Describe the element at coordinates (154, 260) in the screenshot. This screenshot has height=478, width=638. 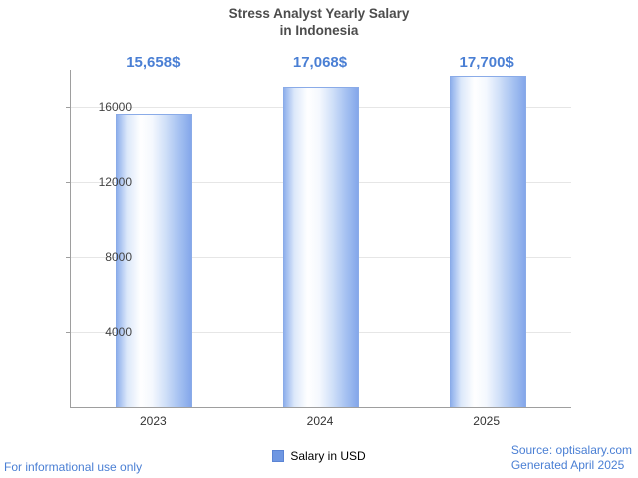
I see `bar-2023` at that location.